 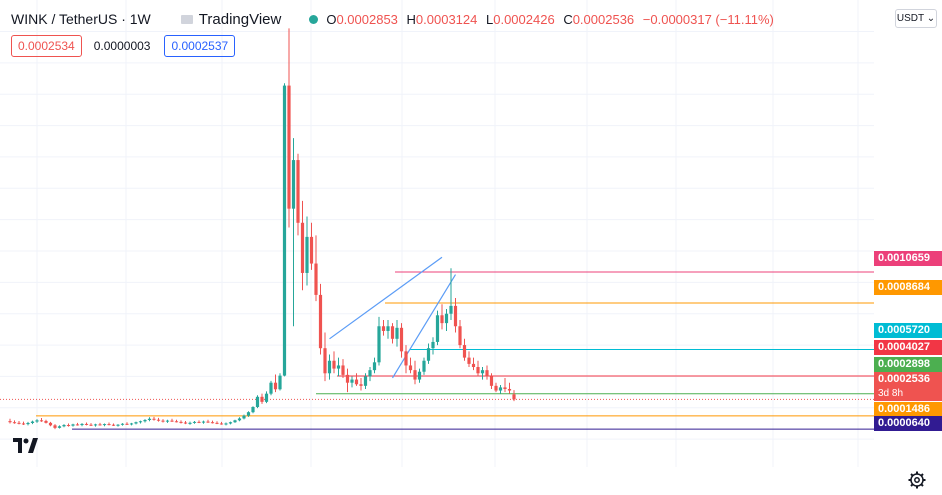 I want to click on price-tag: 0.0002536, so click(x=908, y=379).